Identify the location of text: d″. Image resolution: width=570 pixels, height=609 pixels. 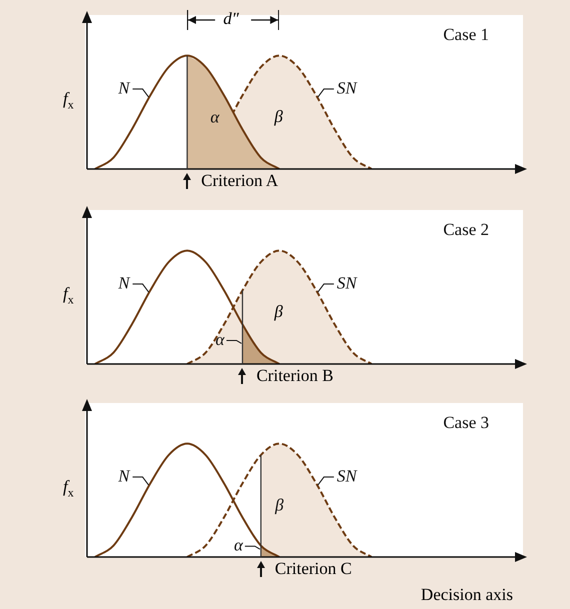
(231, 19).